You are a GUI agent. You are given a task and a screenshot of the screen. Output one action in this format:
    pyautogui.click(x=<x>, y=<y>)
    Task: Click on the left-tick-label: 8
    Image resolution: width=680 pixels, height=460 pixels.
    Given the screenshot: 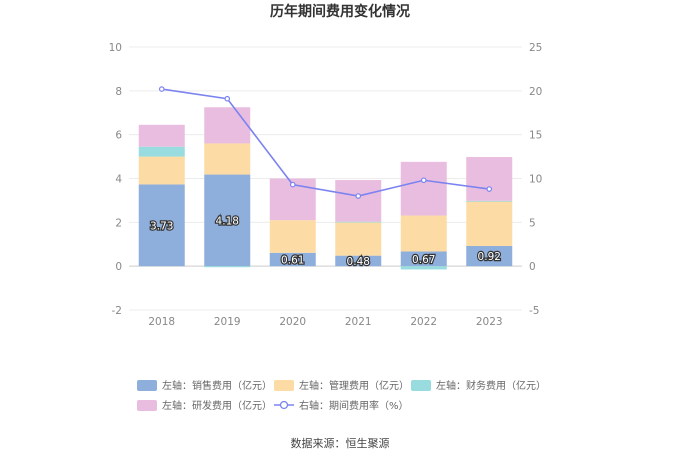 What is the action you would take?
    pyautogui.click(x=118, y=92)
    